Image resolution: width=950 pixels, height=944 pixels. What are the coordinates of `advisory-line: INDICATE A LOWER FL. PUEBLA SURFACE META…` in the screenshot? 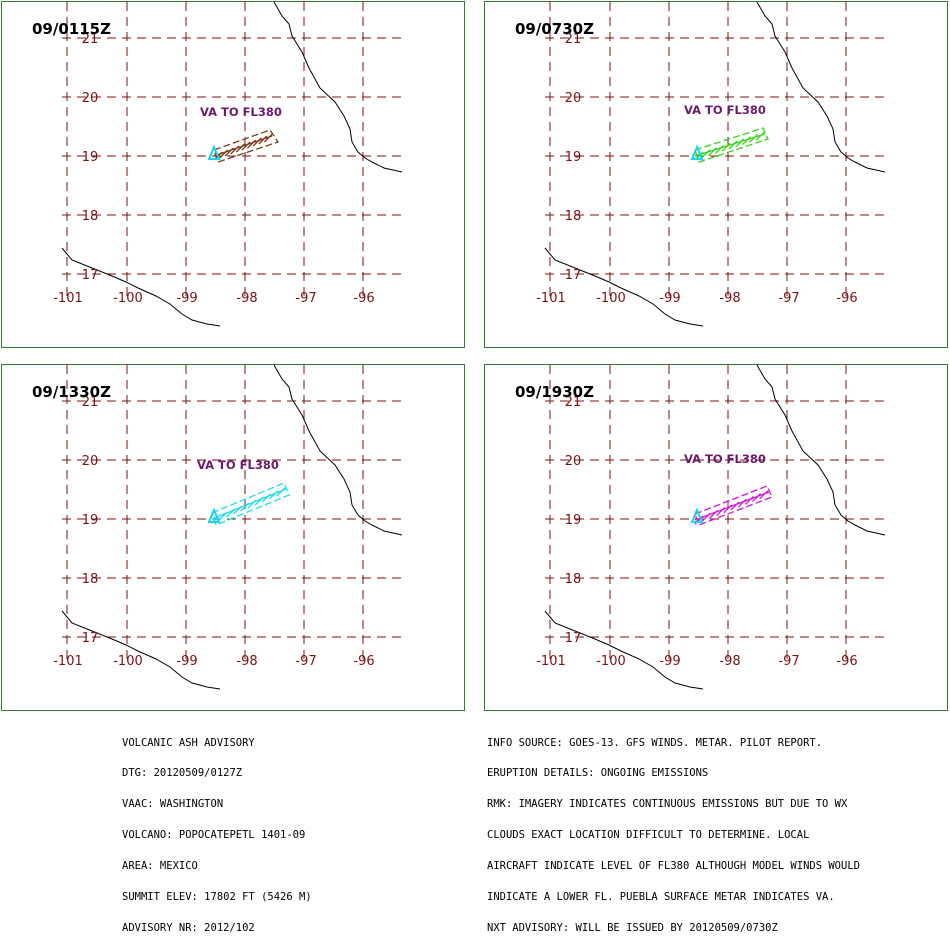 It's located at (661, 897).